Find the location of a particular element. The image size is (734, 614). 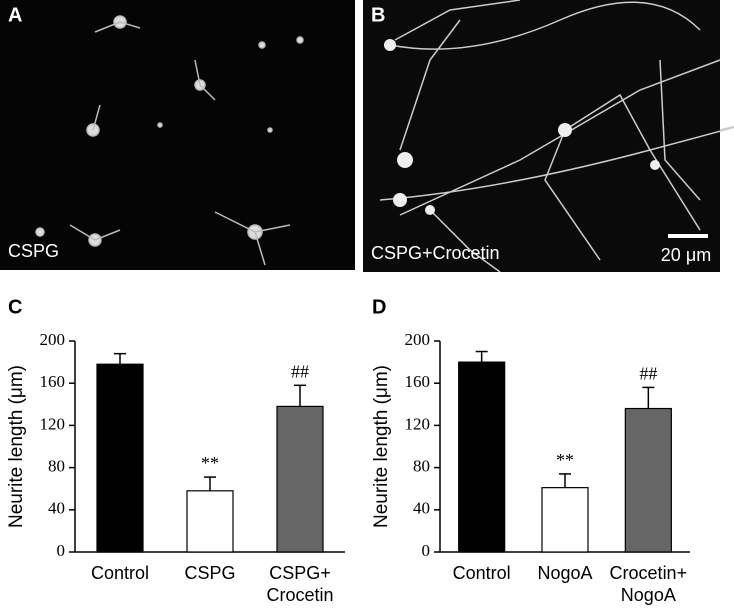

x-tick-label: NogoA is located at coordinates (564, 573).